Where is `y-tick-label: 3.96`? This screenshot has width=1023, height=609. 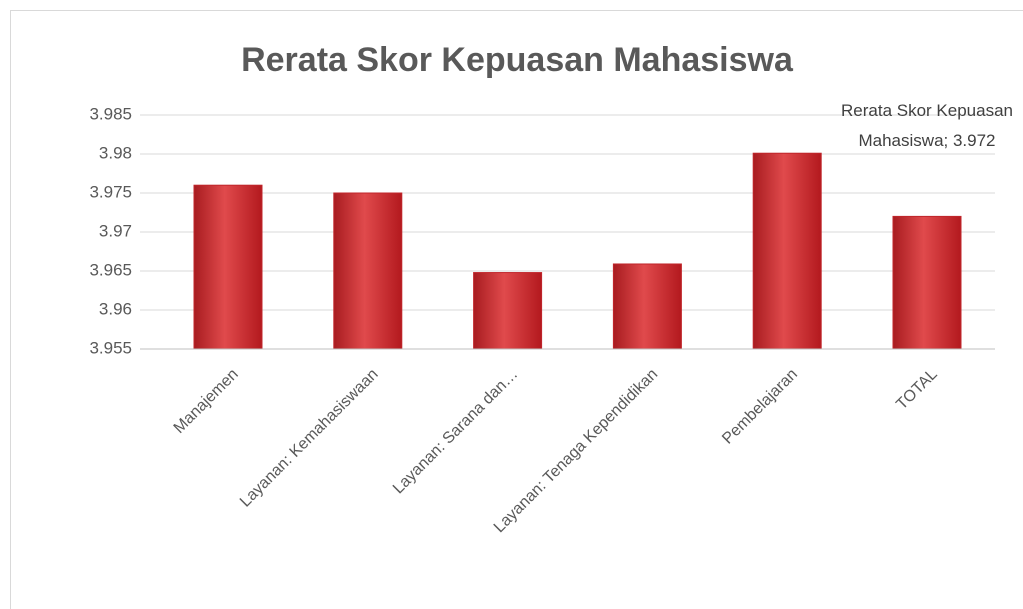 y-tick-label: 3.96 is located at coordinates (115, 308).